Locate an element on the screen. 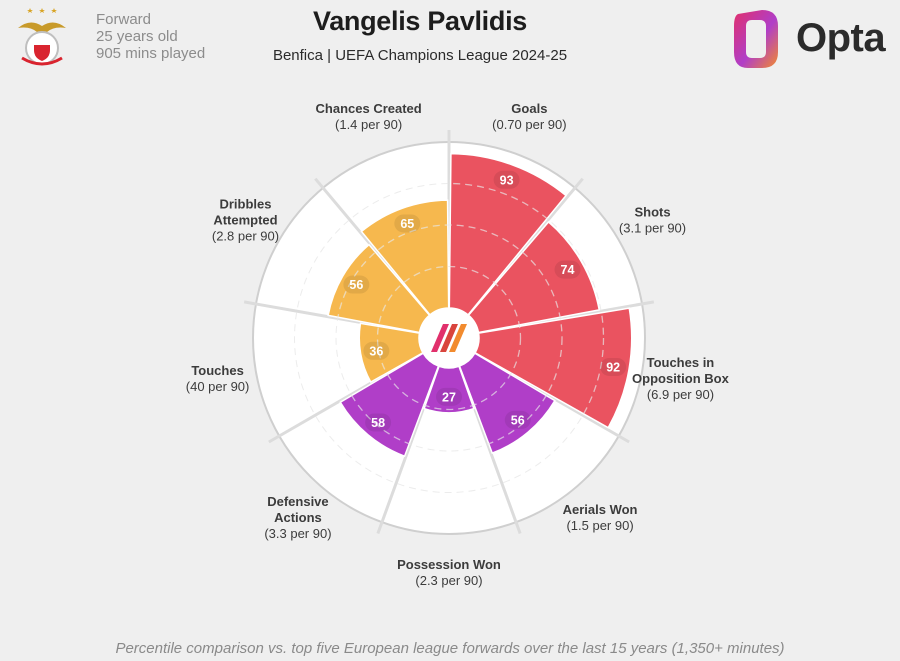  value-label: 93 is located at coordinates (506, 179).